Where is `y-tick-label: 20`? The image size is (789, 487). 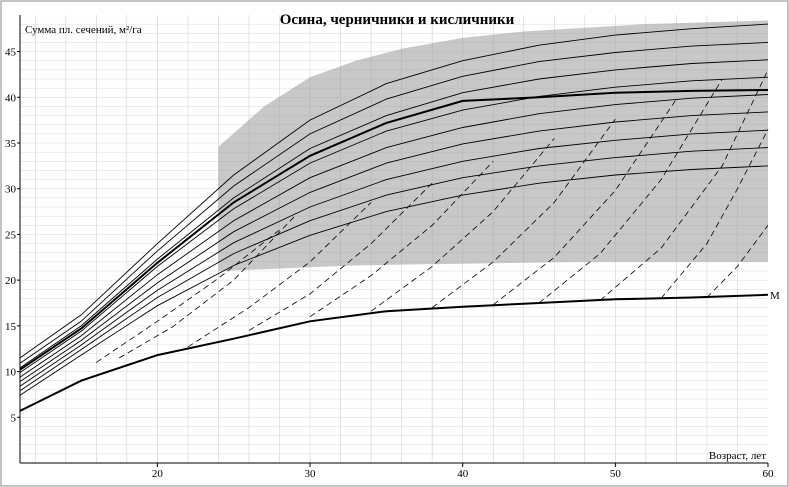 y-tick-label: 20 is located at coordinates (11, 281).